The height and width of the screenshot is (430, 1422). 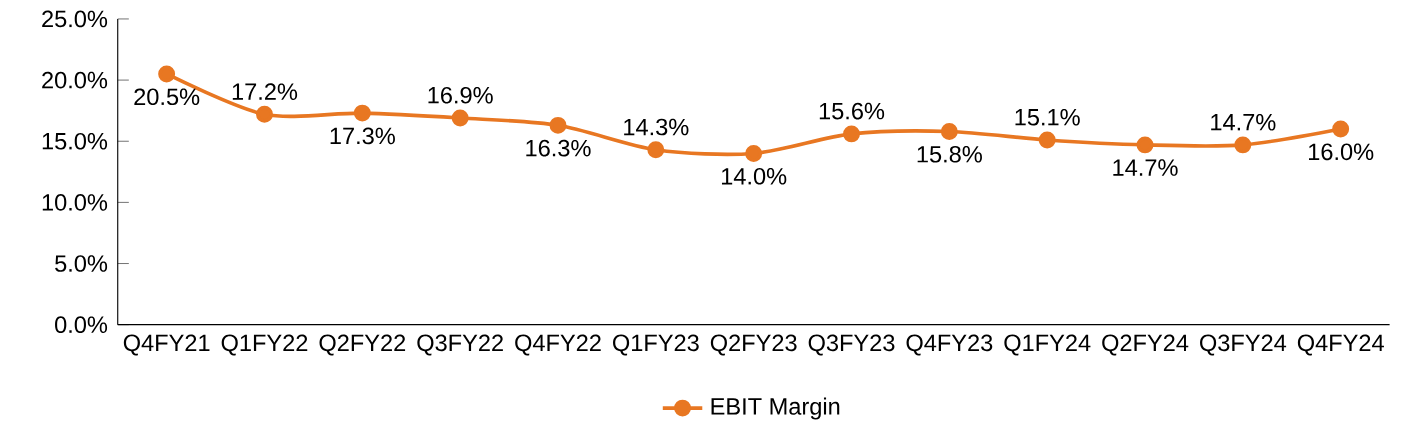 I want to click on x-tick-label: Q2FY24, so click(x=1145, y=345).